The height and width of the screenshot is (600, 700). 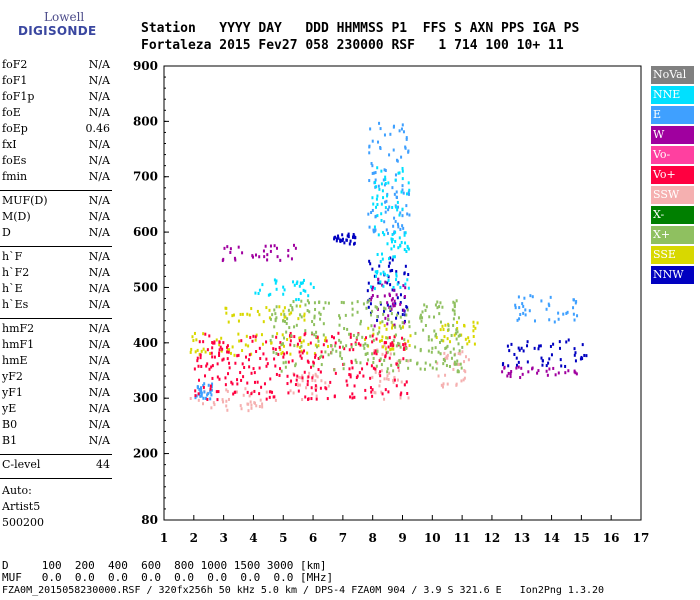 I want to click on param-row: h`Es N/A, so click(x=56, y=306).